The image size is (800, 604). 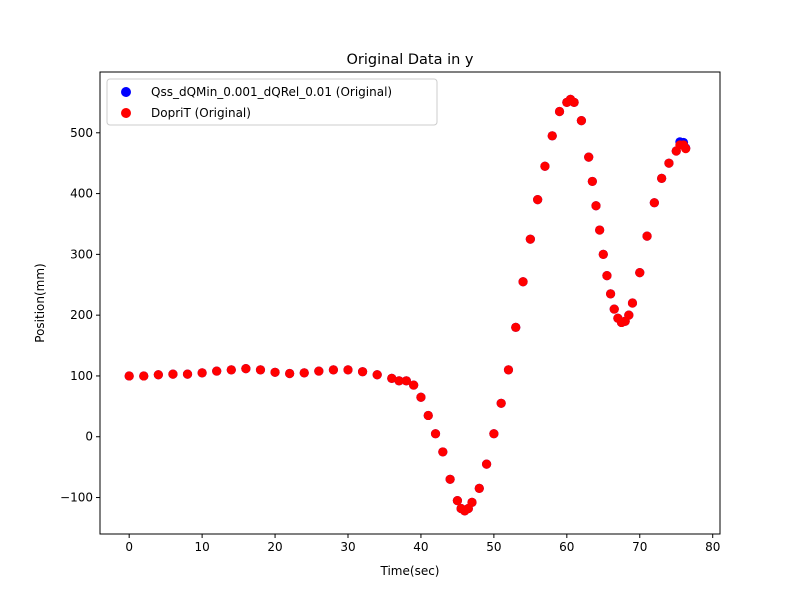 I want to click on legend-marker-dopri, so click(x=126, y=113).